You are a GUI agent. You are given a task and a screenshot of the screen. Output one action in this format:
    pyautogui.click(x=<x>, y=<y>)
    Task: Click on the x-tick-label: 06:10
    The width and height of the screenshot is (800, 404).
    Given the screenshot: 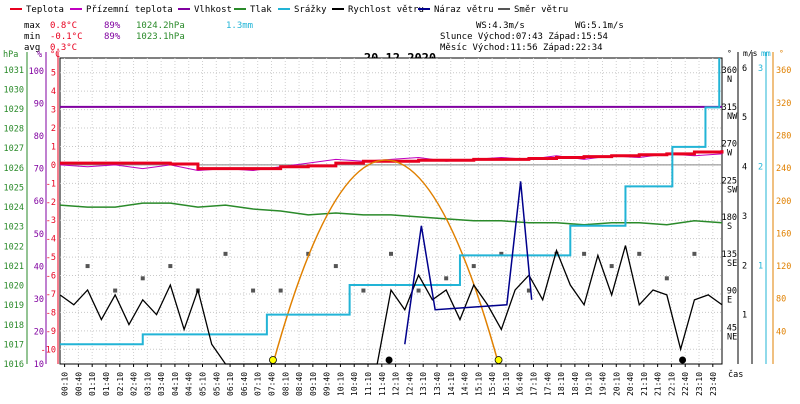 What is the action you would take?
    pyautogui.click(x=230, y=384)
    